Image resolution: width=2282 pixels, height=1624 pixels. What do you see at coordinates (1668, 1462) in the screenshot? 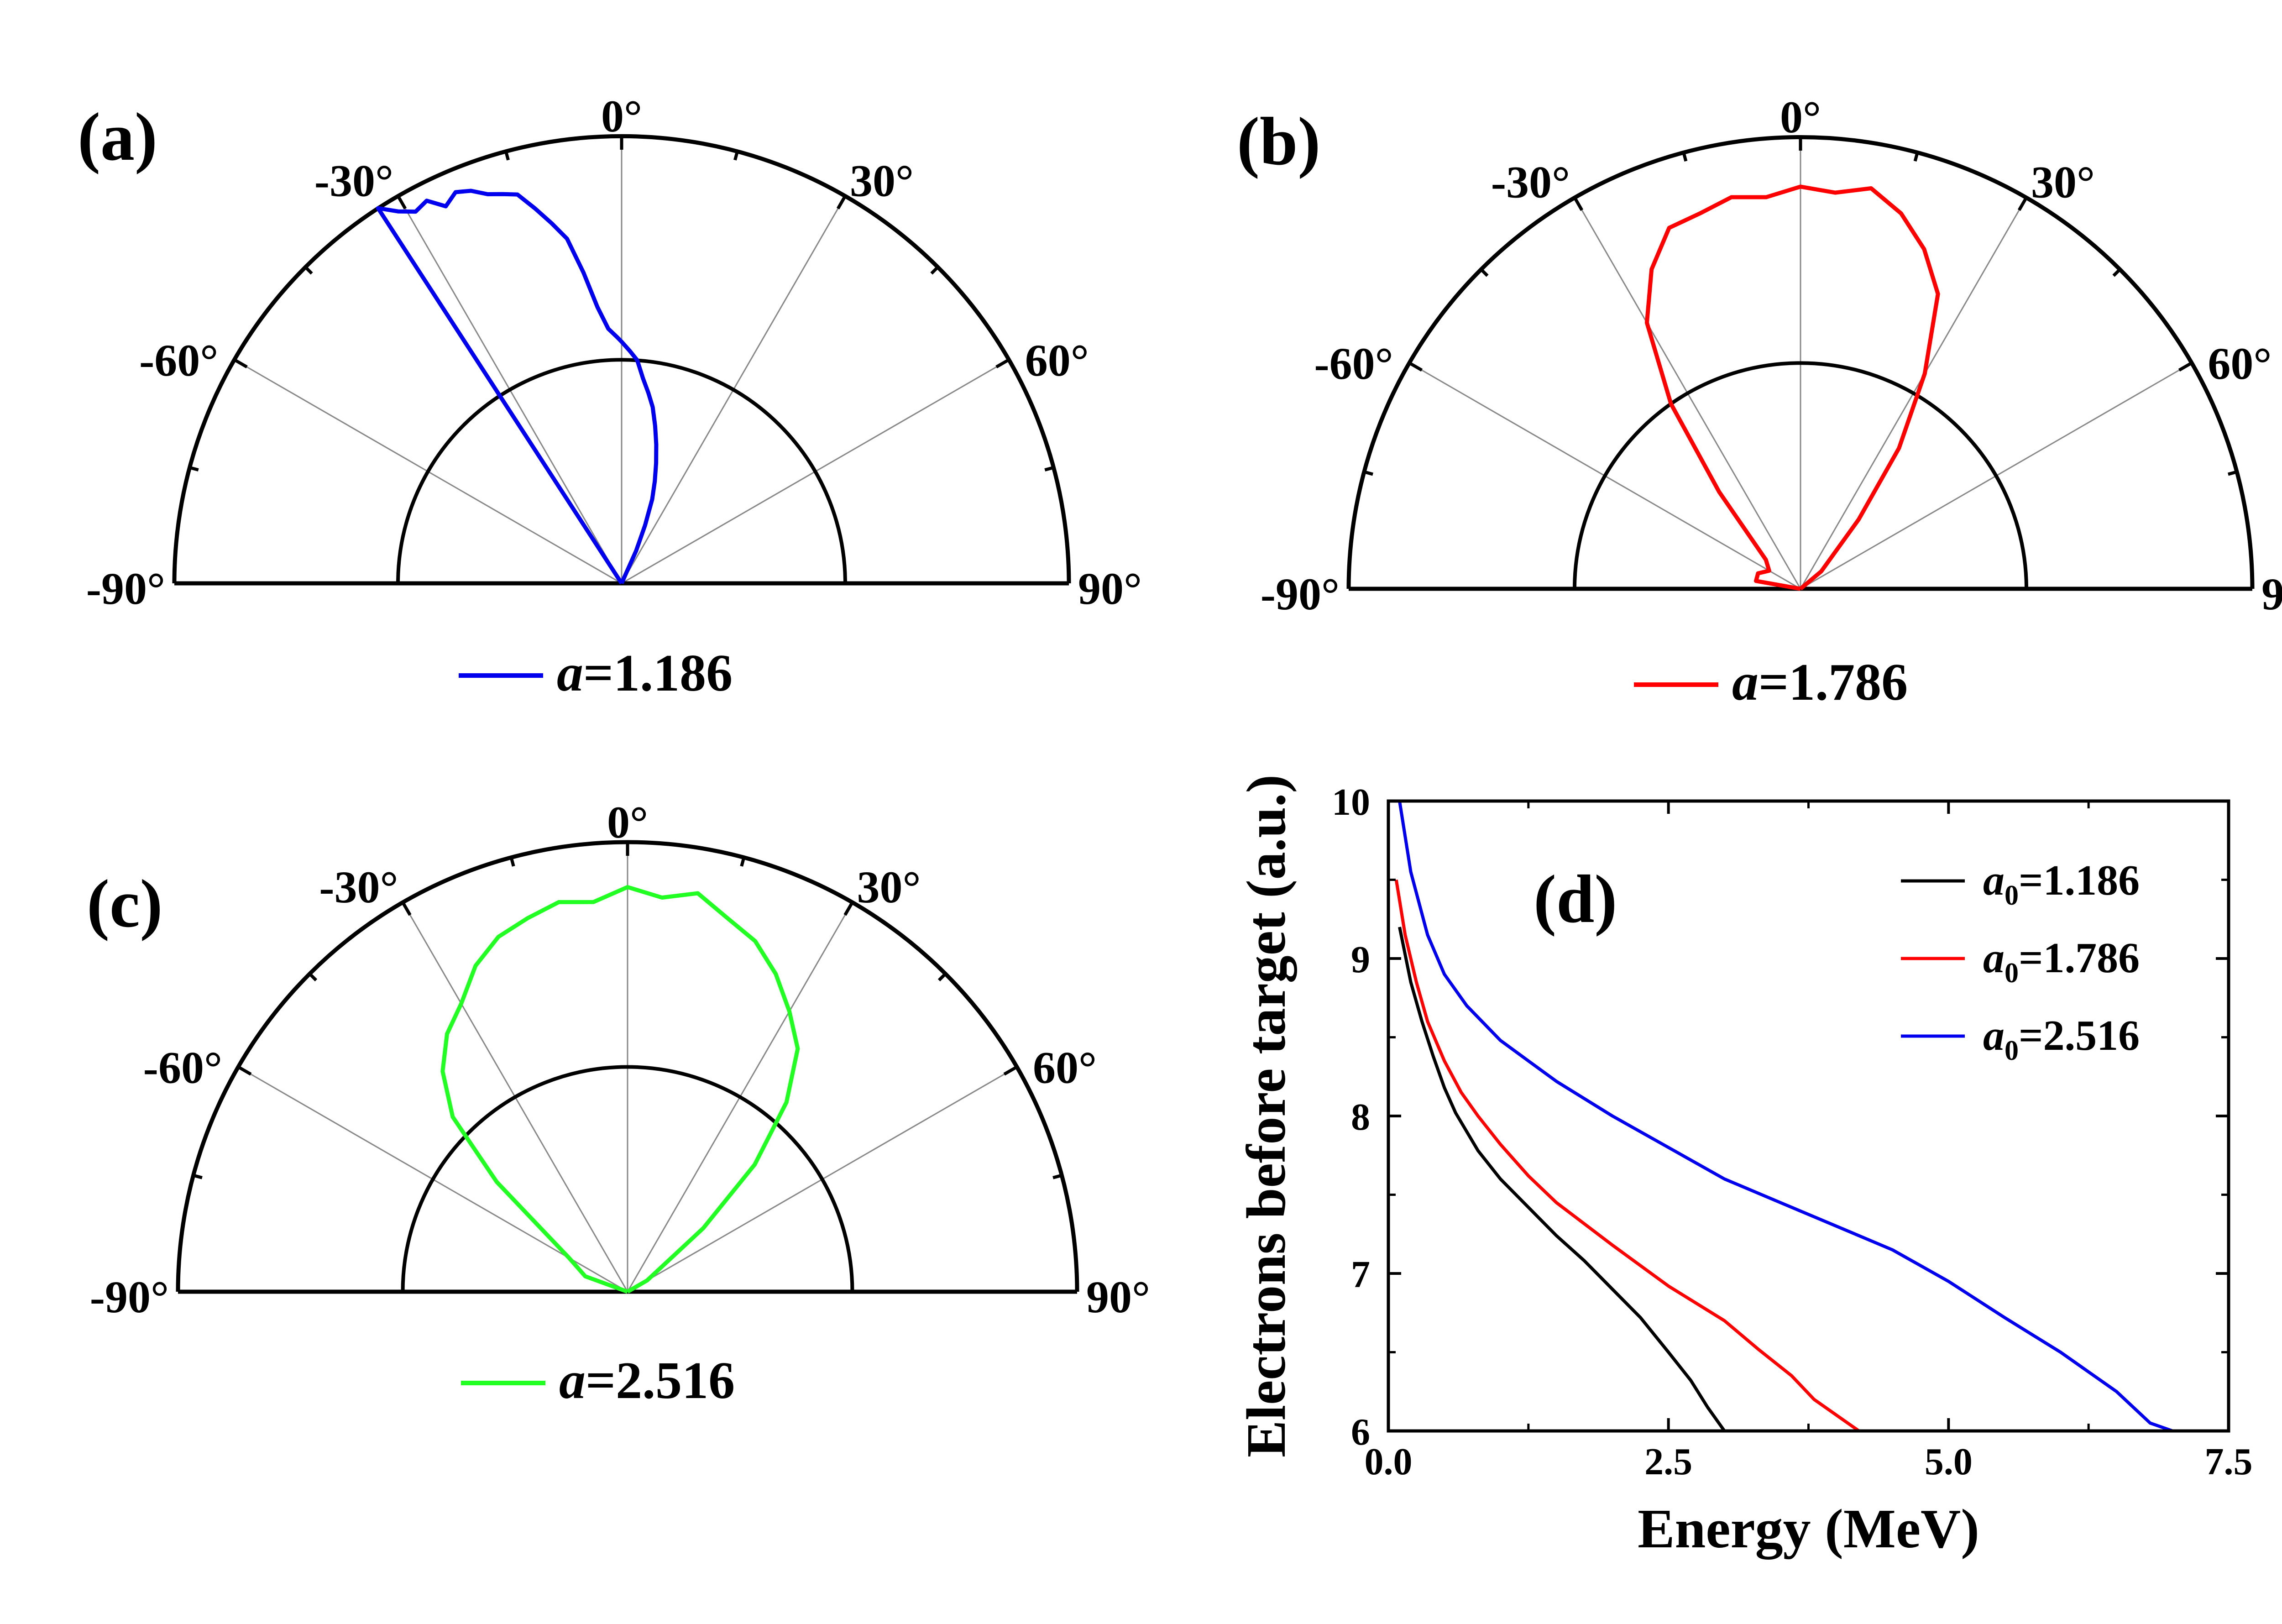
I see `x-tick-label: 2.5` at bounding box center [1668, 1462].